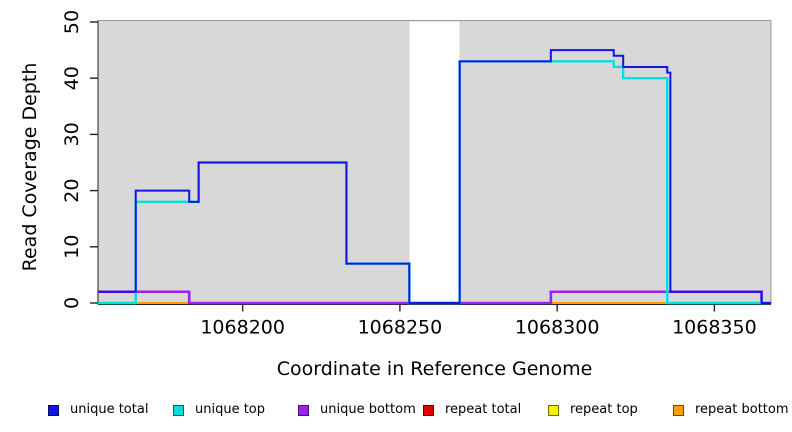 Image resolution: width=792 pixels, height=432 pixels. I want to click on legend-label-repeat-total: repeat total, so click(483, 409).